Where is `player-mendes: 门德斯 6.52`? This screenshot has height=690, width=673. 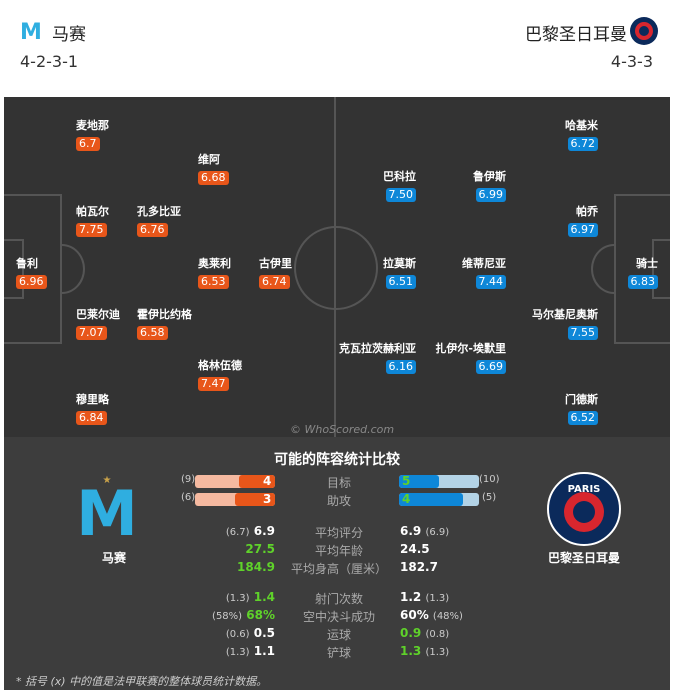 player-mendes: 门德斯 6.52 is located at coordinates (581, 409).